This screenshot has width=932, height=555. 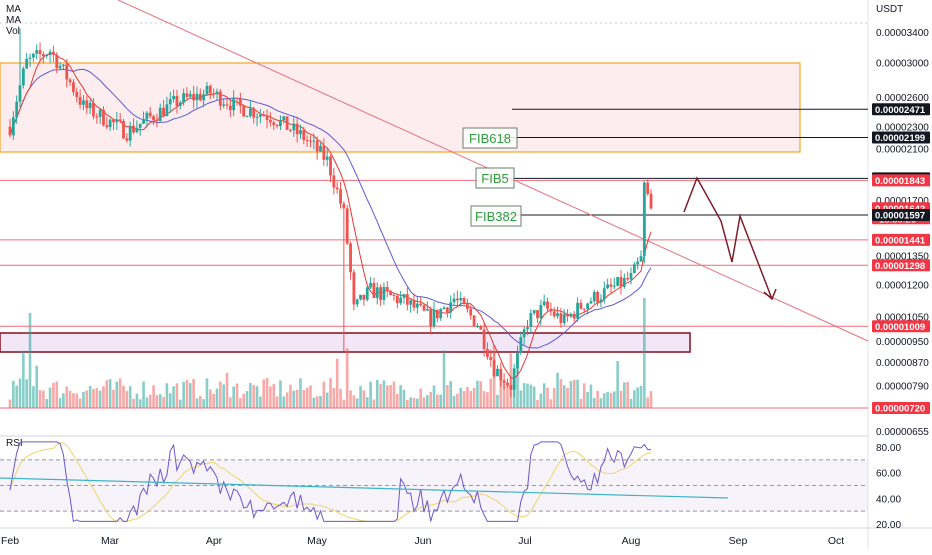 I want to click on time-axis: Feb Mar Apr May Jun Jul Aug Sep Oct, so click(x=422, y=541).